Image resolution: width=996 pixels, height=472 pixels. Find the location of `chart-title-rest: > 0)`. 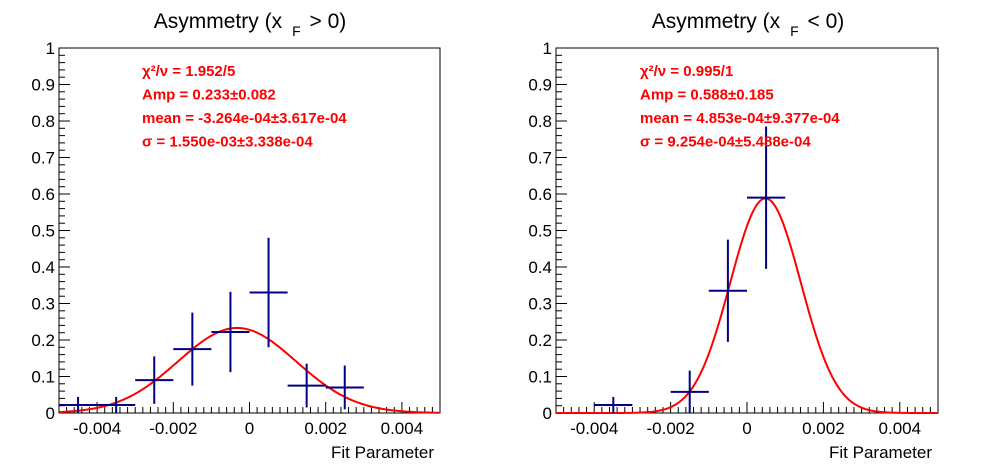

chart-title-rest: > 0) is located at coordinates (325, 21).